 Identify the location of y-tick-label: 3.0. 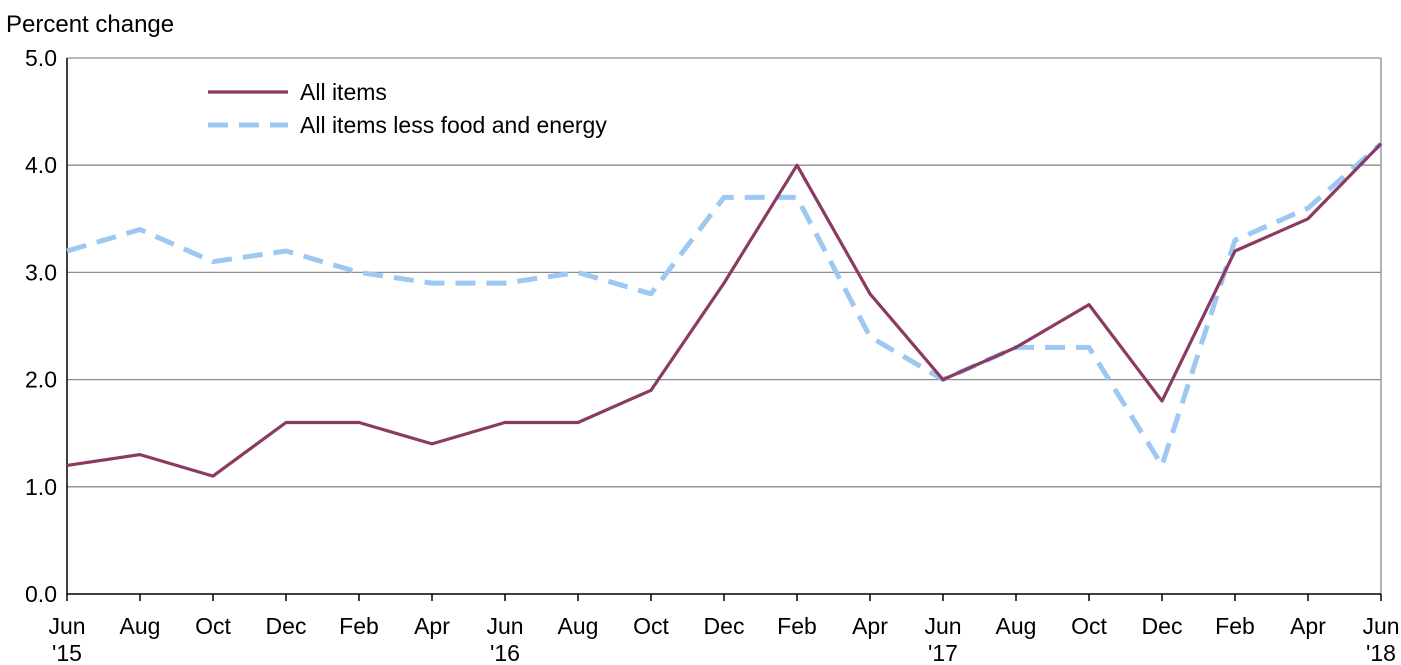
(41, 272).